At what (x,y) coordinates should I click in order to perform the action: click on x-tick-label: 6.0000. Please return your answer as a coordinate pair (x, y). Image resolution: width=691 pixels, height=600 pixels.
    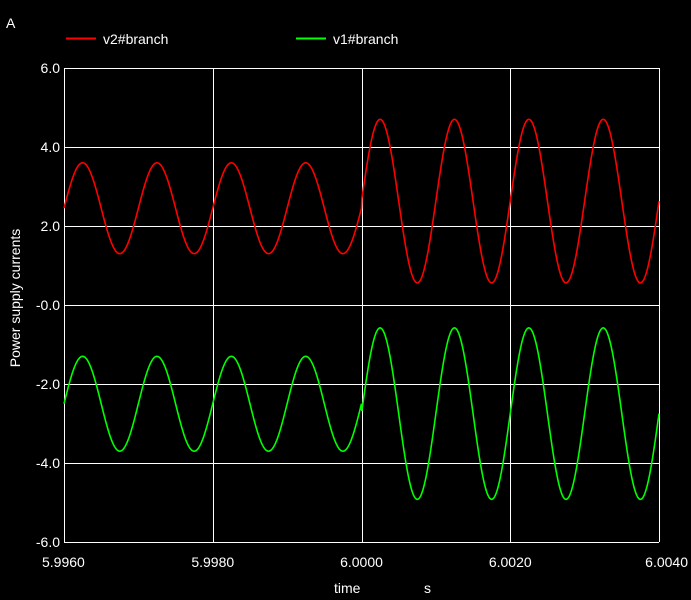
    Looking at the image, I should click on (361, 562).